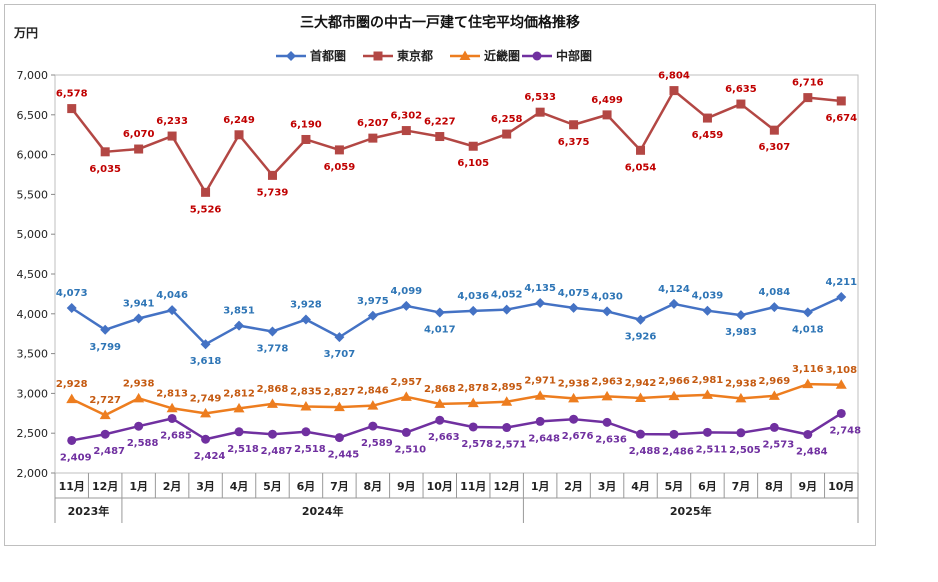 The width and height of the screenshot is (938, 582). I want to click on x-tick-label: 8月, so click(774, 486).